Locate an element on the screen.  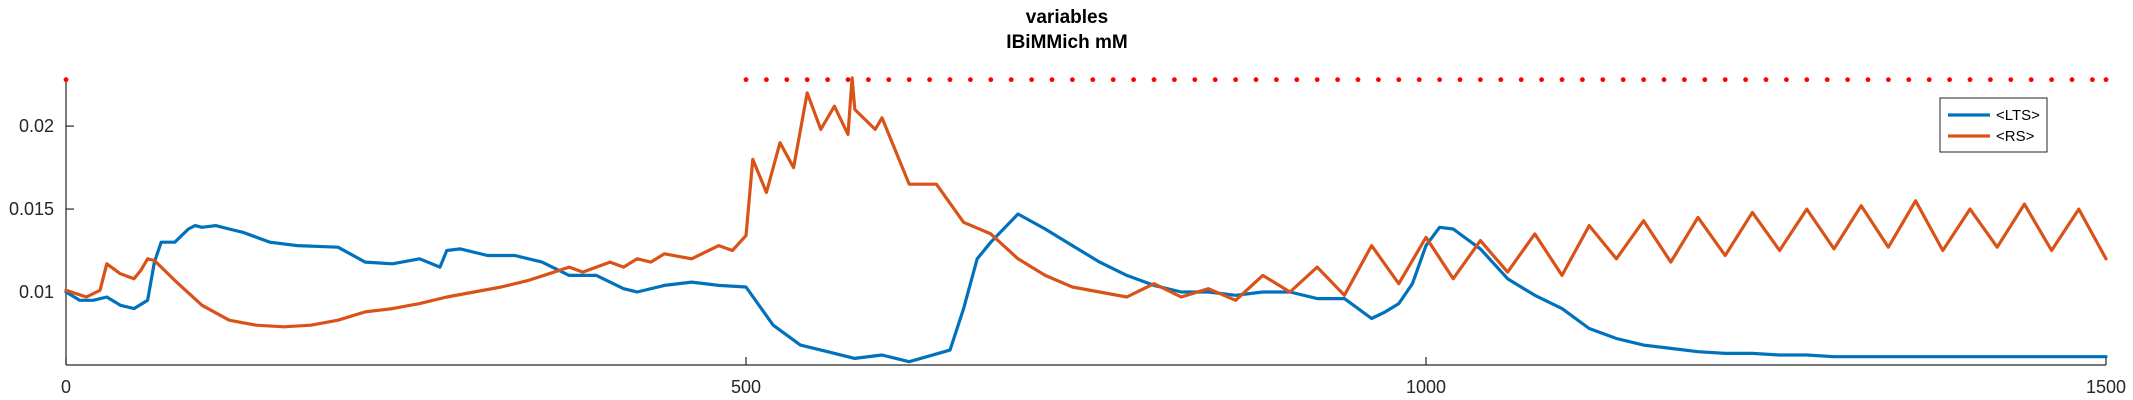
legend: <LTS> <RS> is located at coordinates (1993, 125).